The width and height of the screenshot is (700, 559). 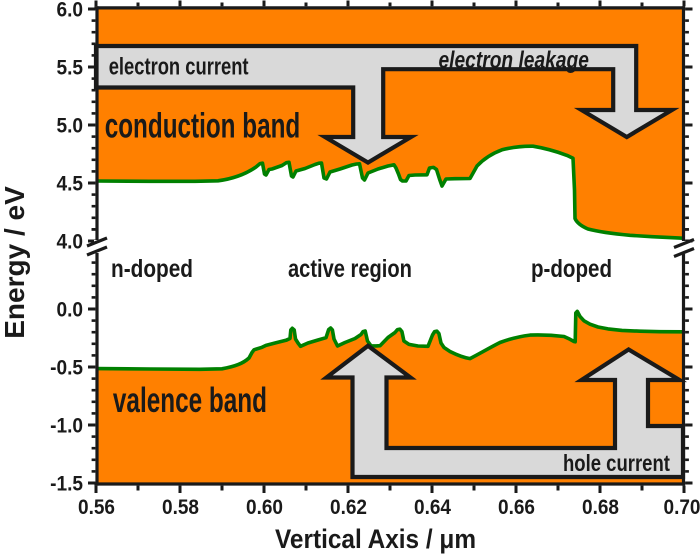 What do you see at coordinates (433, 507) in the screenshot?
I see `svg-text: 0.64` at bounding box center [433, 507].